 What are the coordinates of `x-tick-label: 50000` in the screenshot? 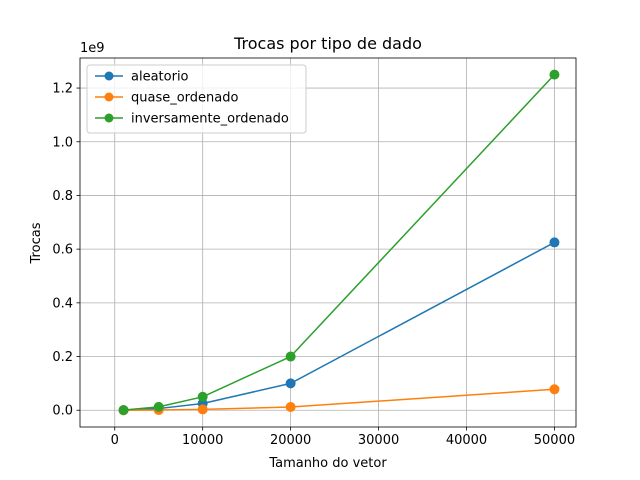 It's located at (554, 440).